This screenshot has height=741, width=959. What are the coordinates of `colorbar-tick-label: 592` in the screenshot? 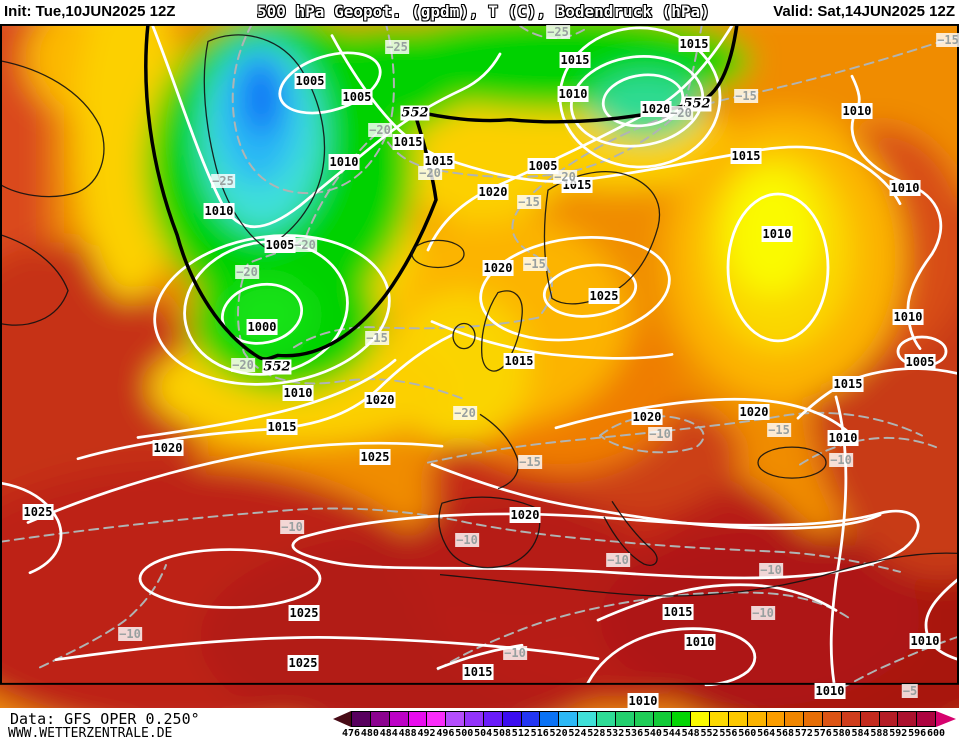 It's located at (898, 733).